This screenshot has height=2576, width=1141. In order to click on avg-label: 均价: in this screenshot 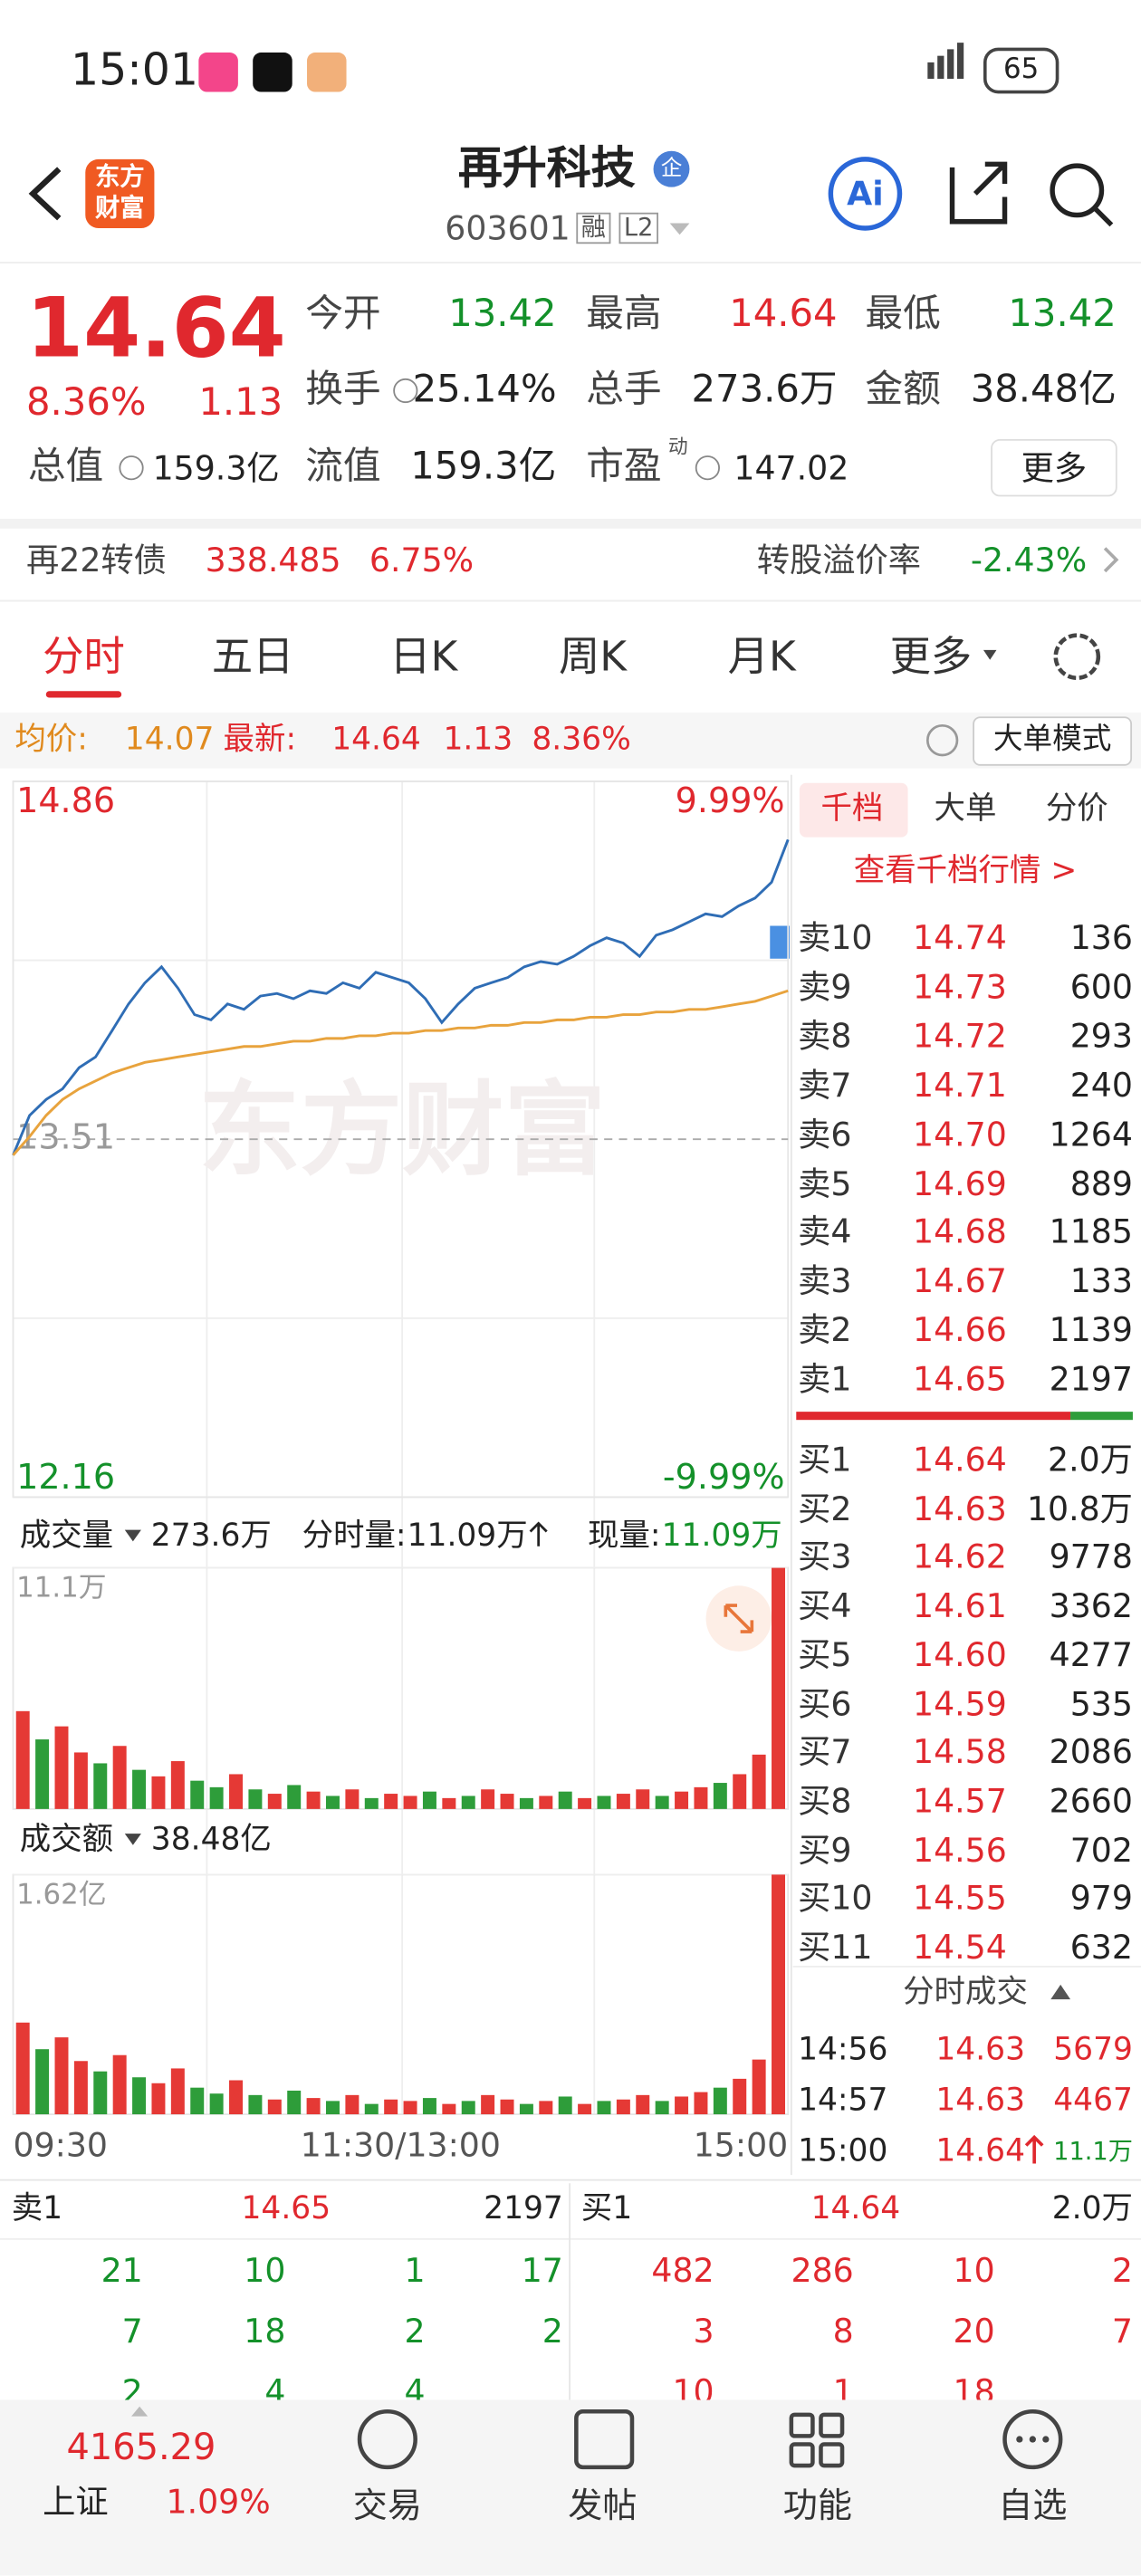, I will do `click(51, 739)`.